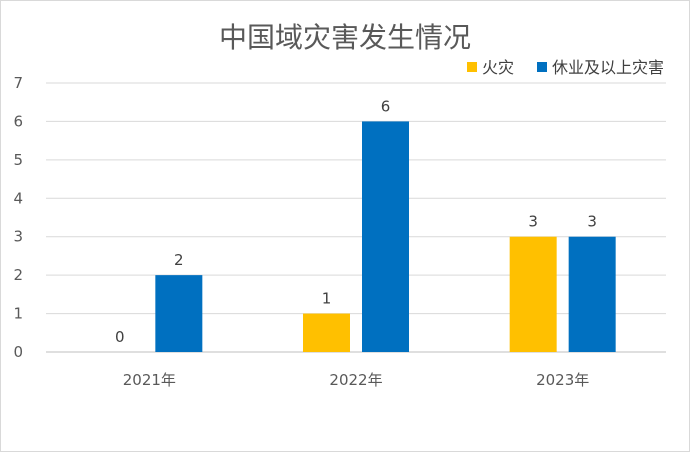 The width and height of the screenshot is (690, 452). What do you see at coordinates (345, 37) in the screenshot?
I see `chart-title: 中国域灾害发生情况` at bounding box center [345, 37].